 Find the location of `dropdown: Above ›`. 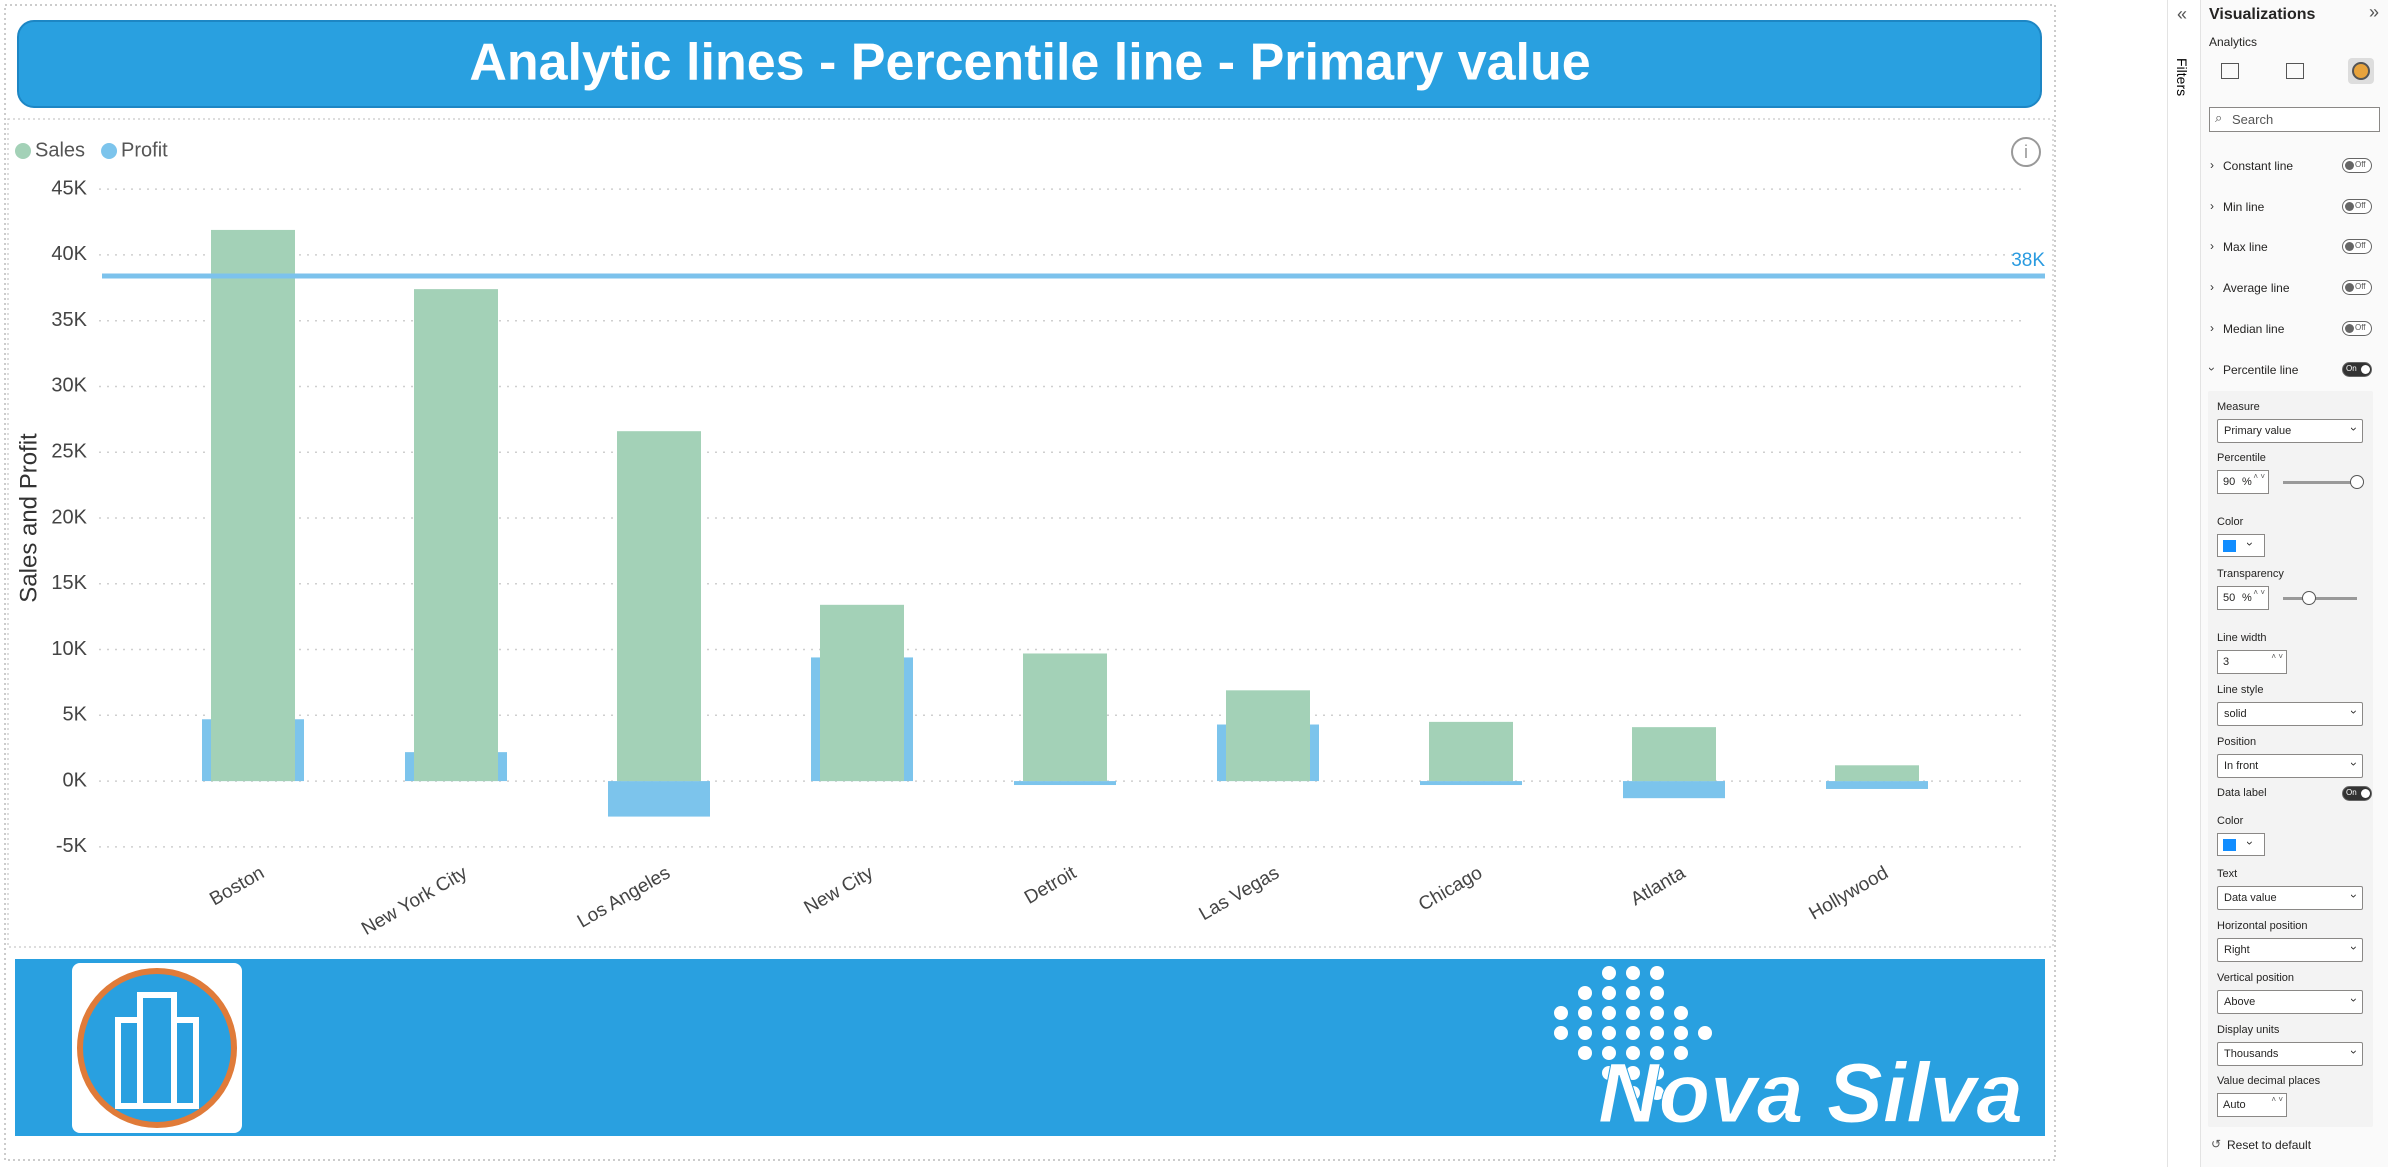

dropdown: Above › is located at coordinates (2290, 1002).